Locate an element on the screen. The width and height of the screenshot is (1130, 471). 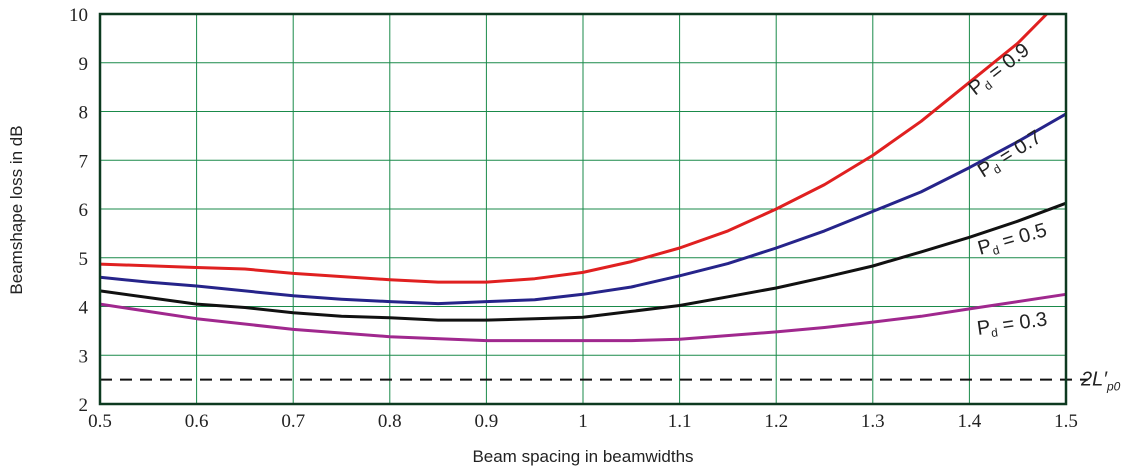
y-tick-label: 9 is located at coordinates (84, 64).